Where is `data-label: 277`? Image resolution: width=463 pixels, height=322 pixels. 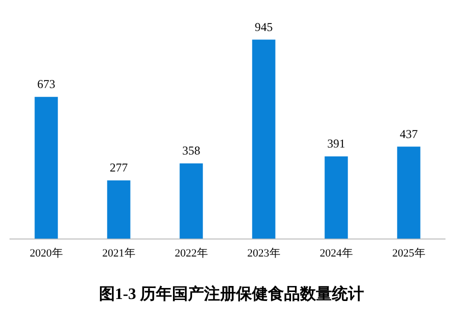 data-label: 277 is located at coordinates (119, 167).